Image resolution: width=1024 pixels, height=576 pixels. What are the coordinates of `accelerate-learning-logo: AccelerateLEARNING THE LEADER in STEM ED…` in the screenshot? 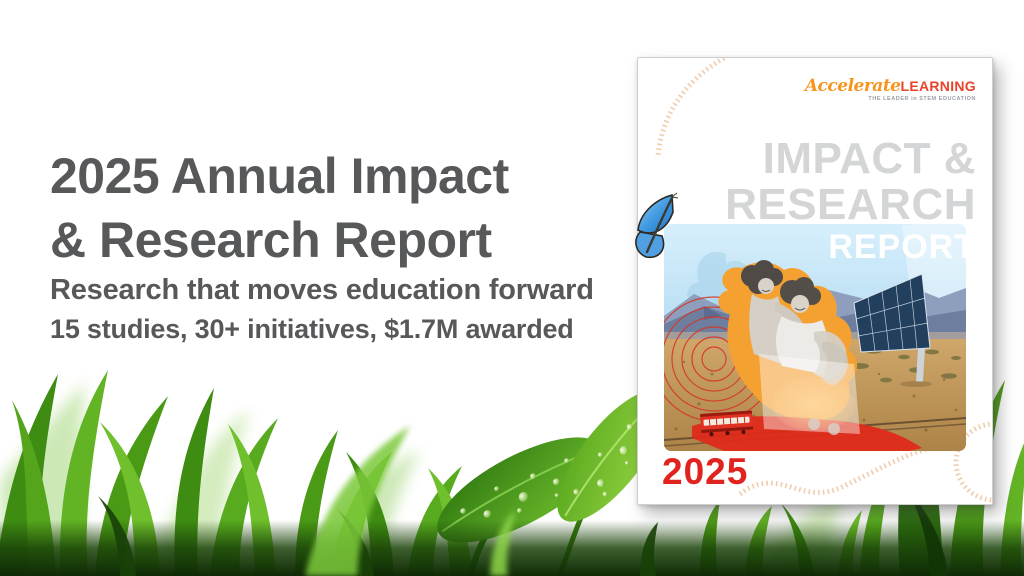 It's located at (890, 90).